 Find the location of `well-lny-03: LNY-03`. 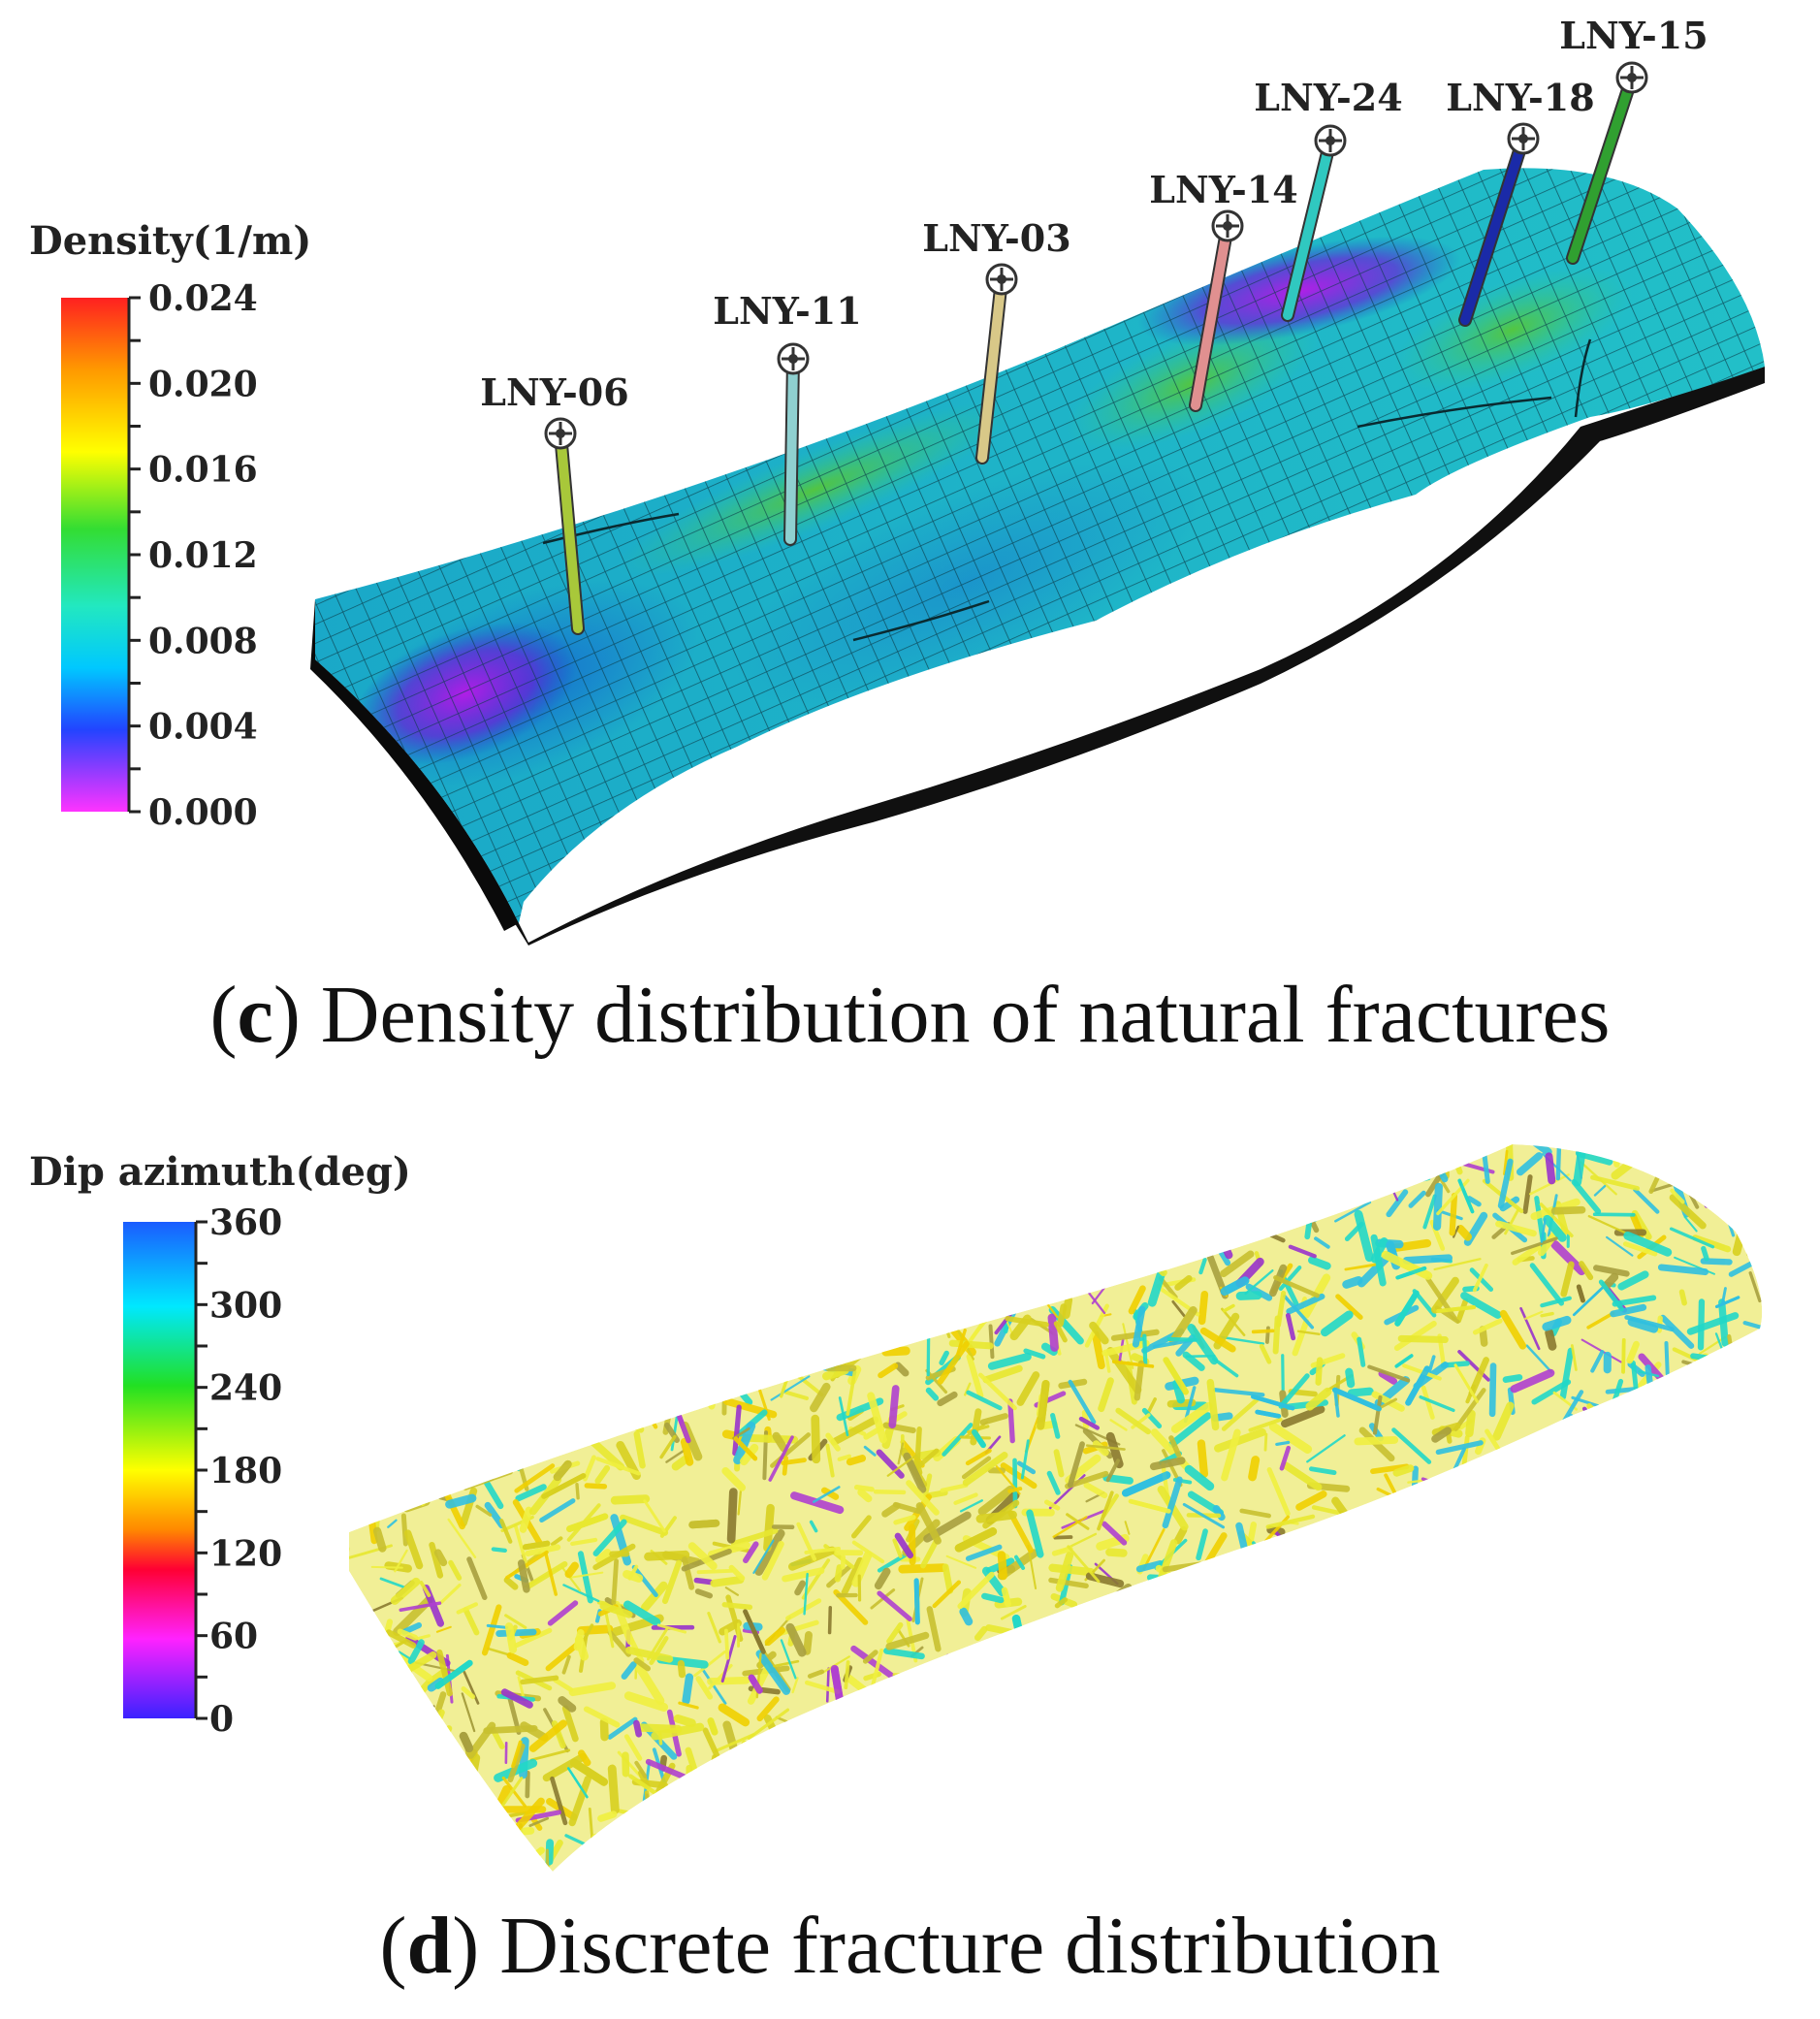

well-lny-03: LNY-03 is located at coordinates (997, 340).